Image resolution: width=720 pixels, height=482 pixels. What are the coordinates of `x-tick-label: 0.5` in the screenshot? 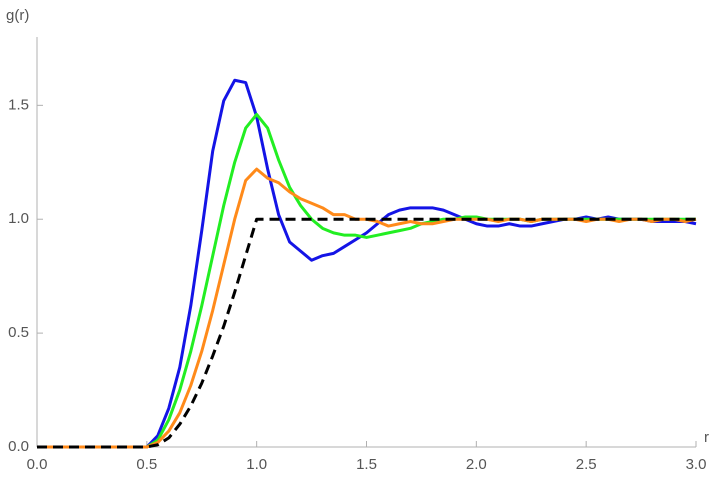 It's located at (146, 464).